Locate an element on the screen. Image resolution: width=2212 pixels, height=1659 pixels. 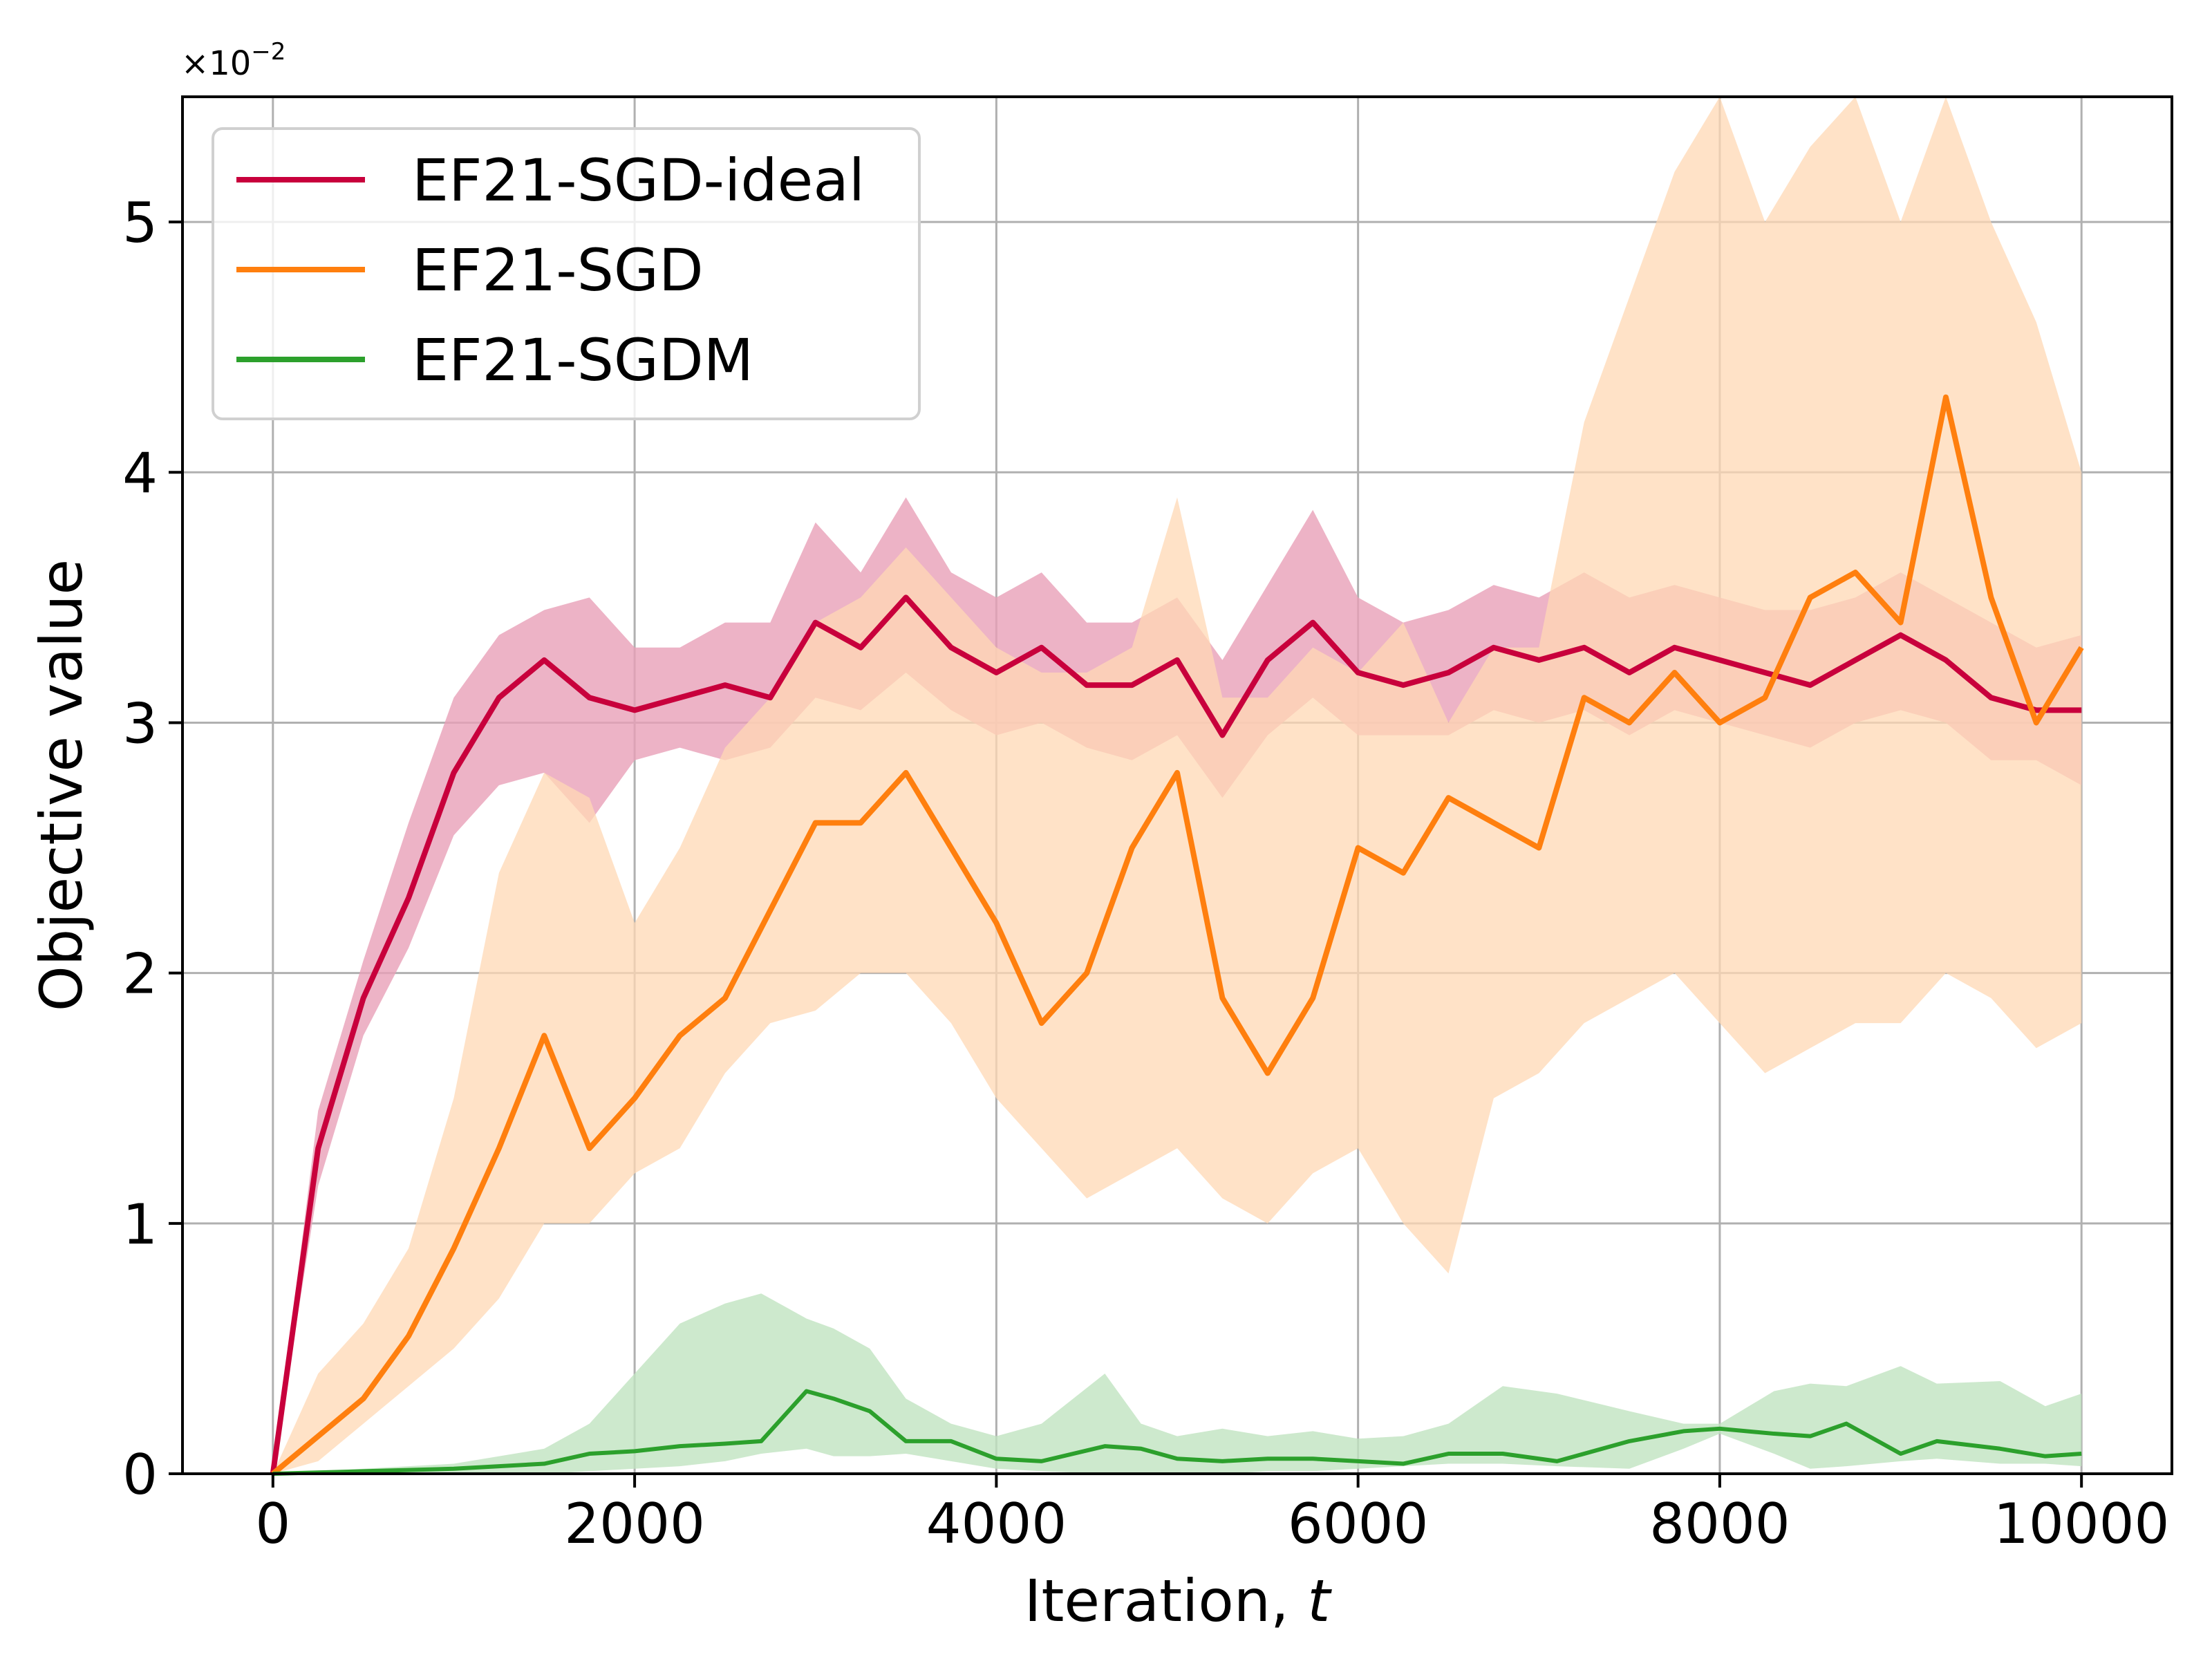
legend-label: EF21-SGD-ideal is located at coordinates (638, 180).